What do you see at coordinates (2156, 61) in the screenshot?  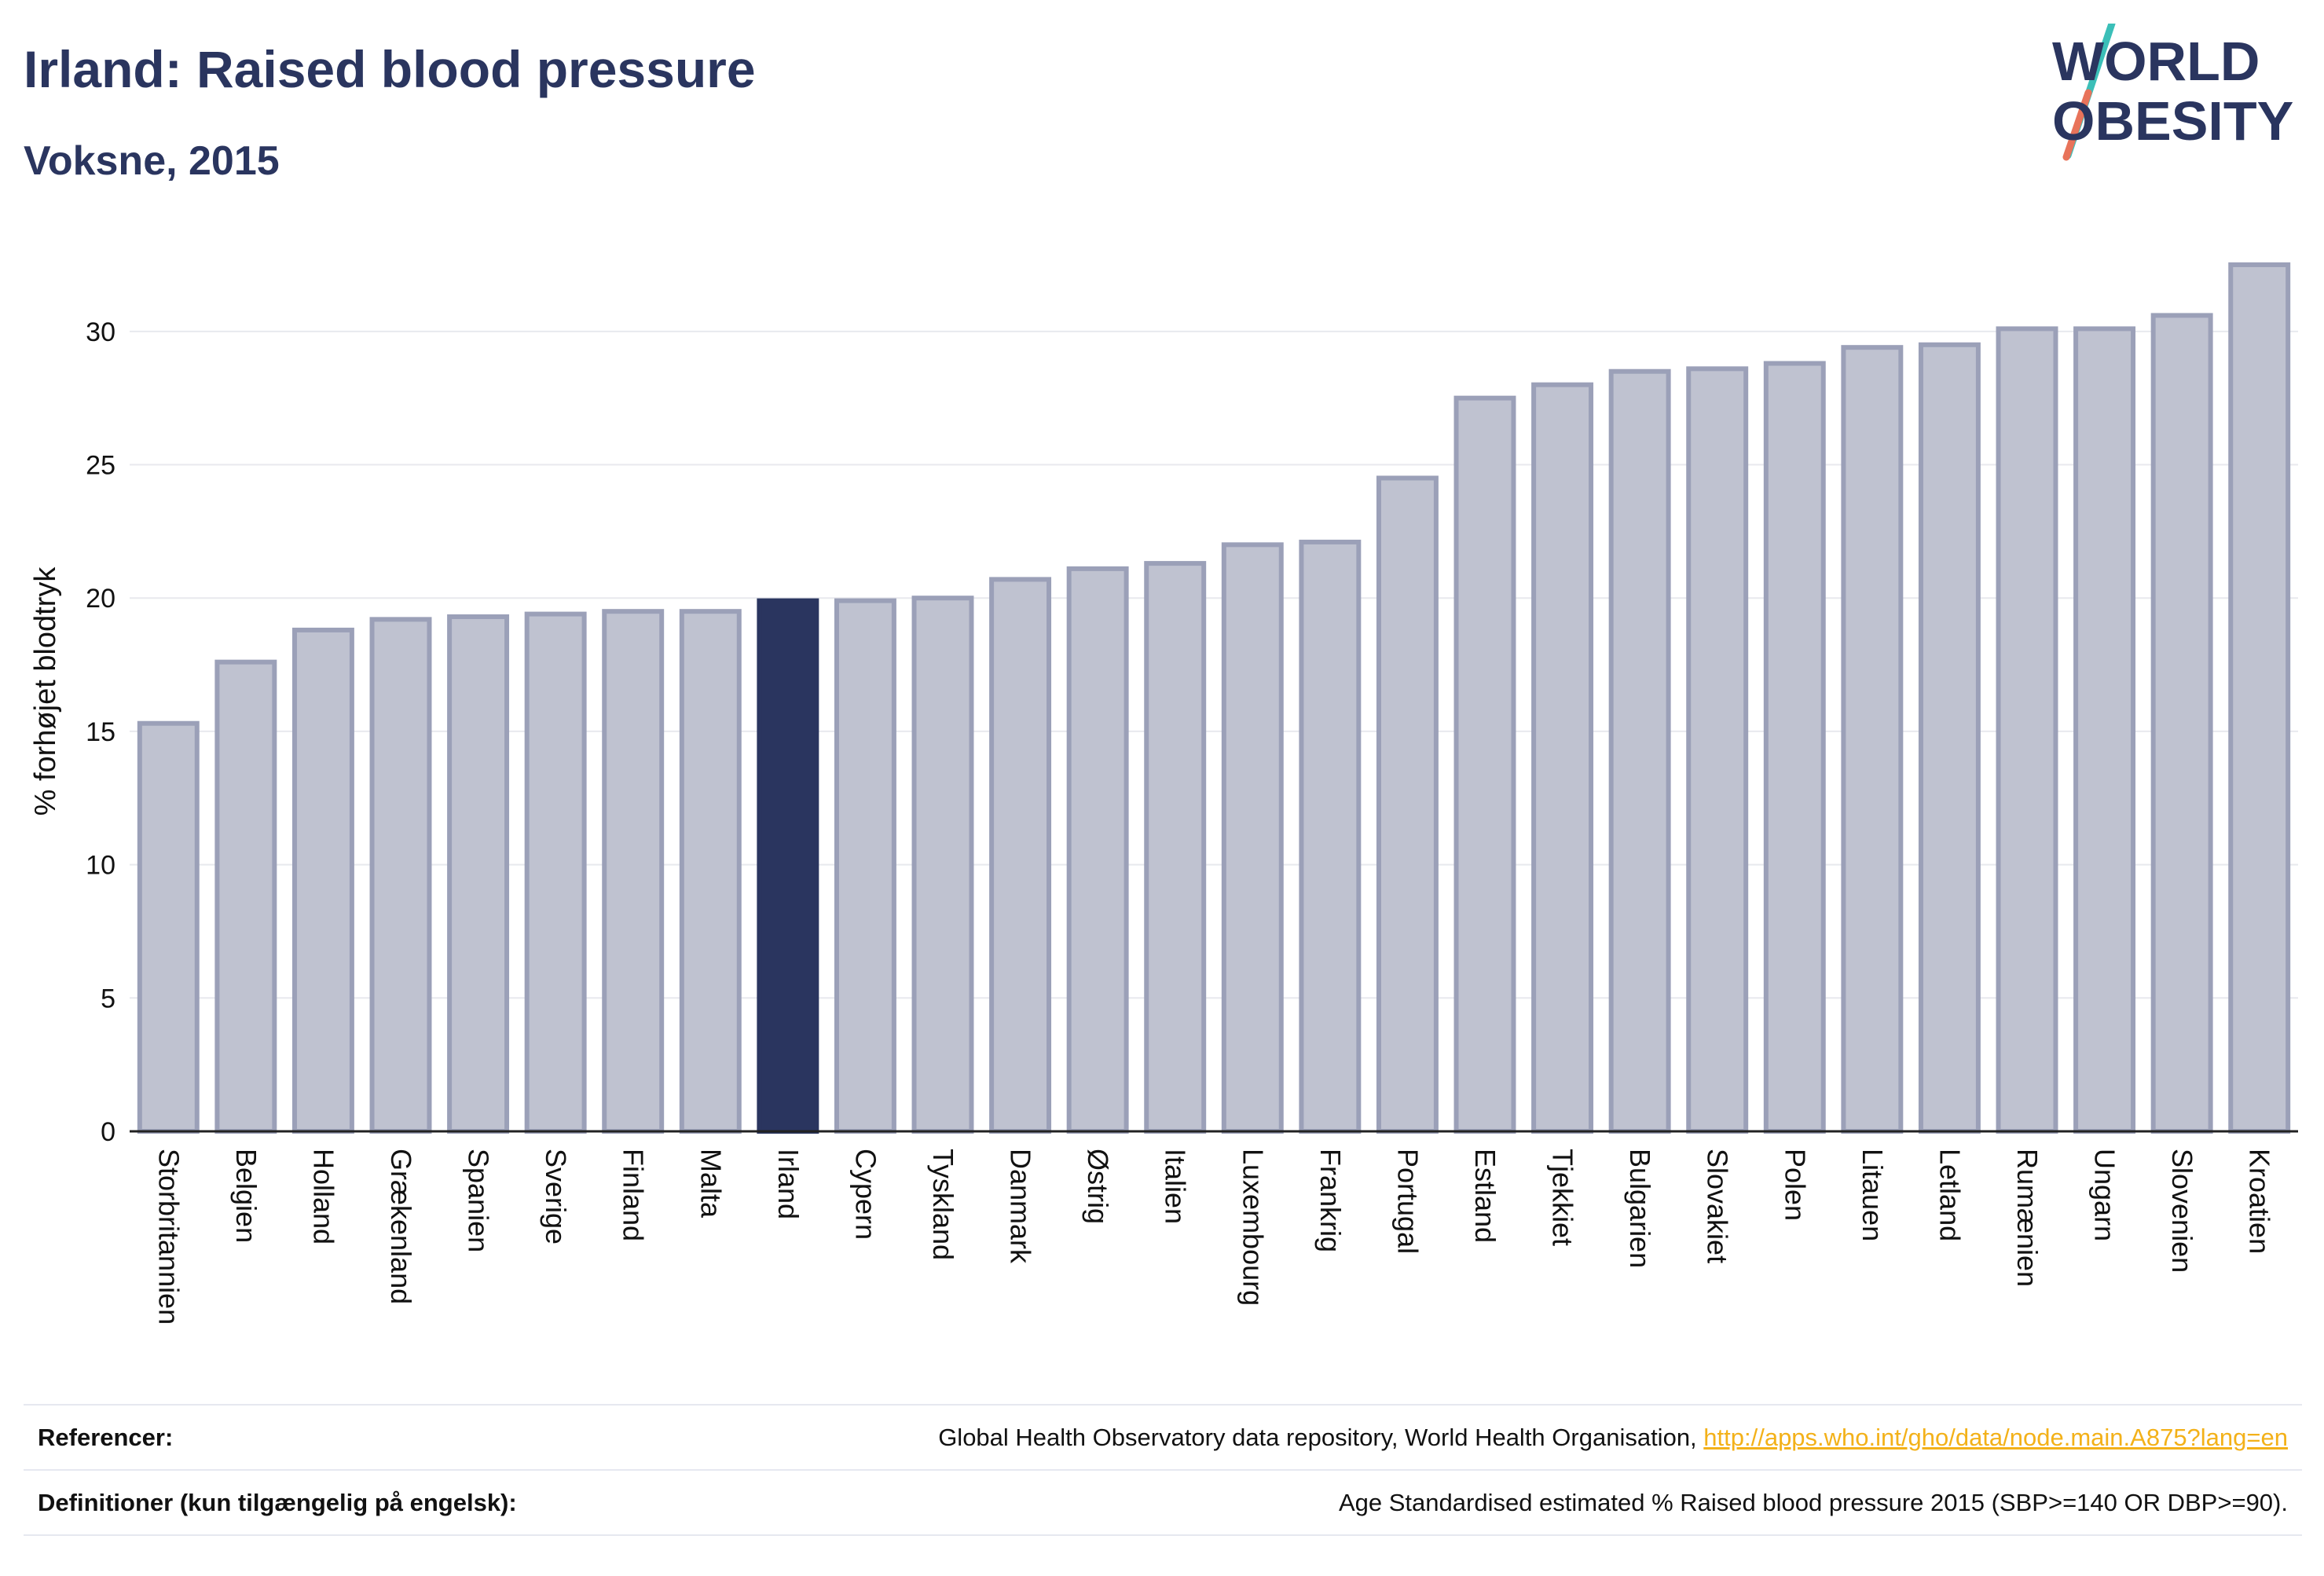 I see `logo-text-world: WORLD` at bounding box center [2156, 61].